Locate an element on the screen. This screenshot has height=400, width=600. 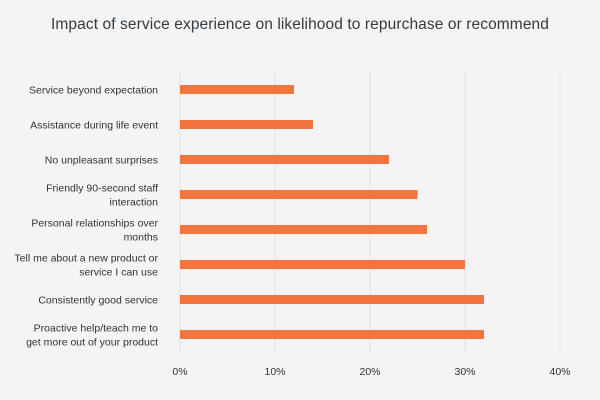
category-label: Assistance during life event is located at coordinates (94, 126).